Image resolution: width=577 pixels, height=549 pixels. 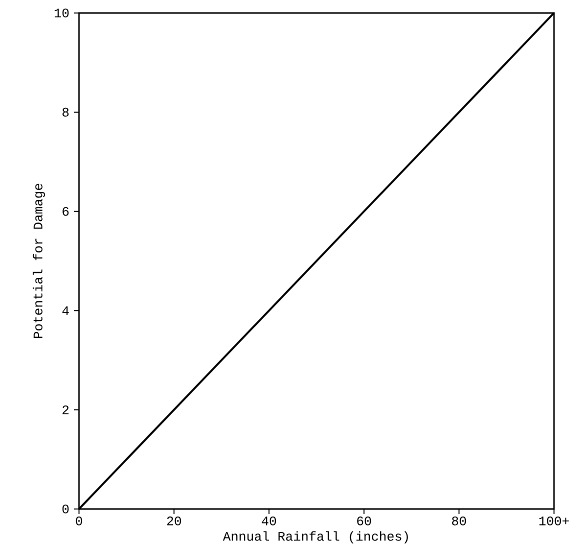 I want to click on x-axis-title: Annual Rainfall (inches), so click(x=315, y=537).